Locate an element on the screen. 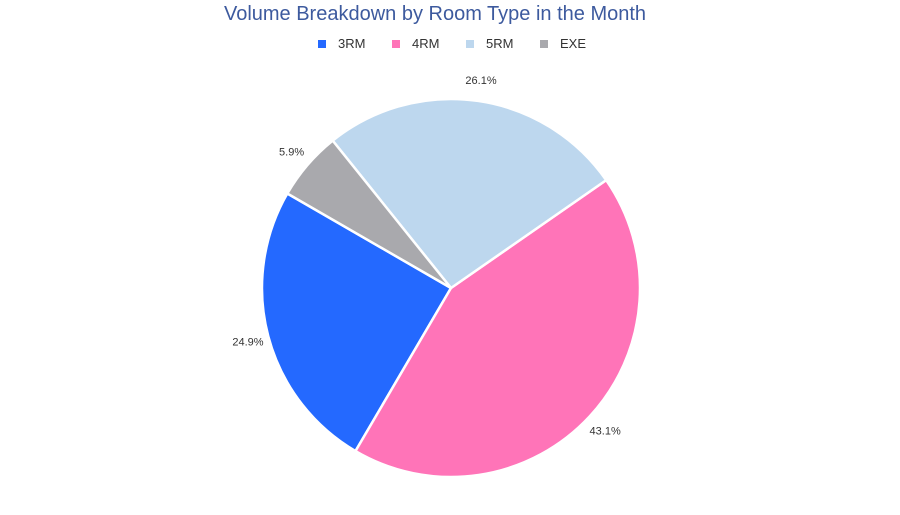  legend-label: EXE is located at coordinates (573, 43).